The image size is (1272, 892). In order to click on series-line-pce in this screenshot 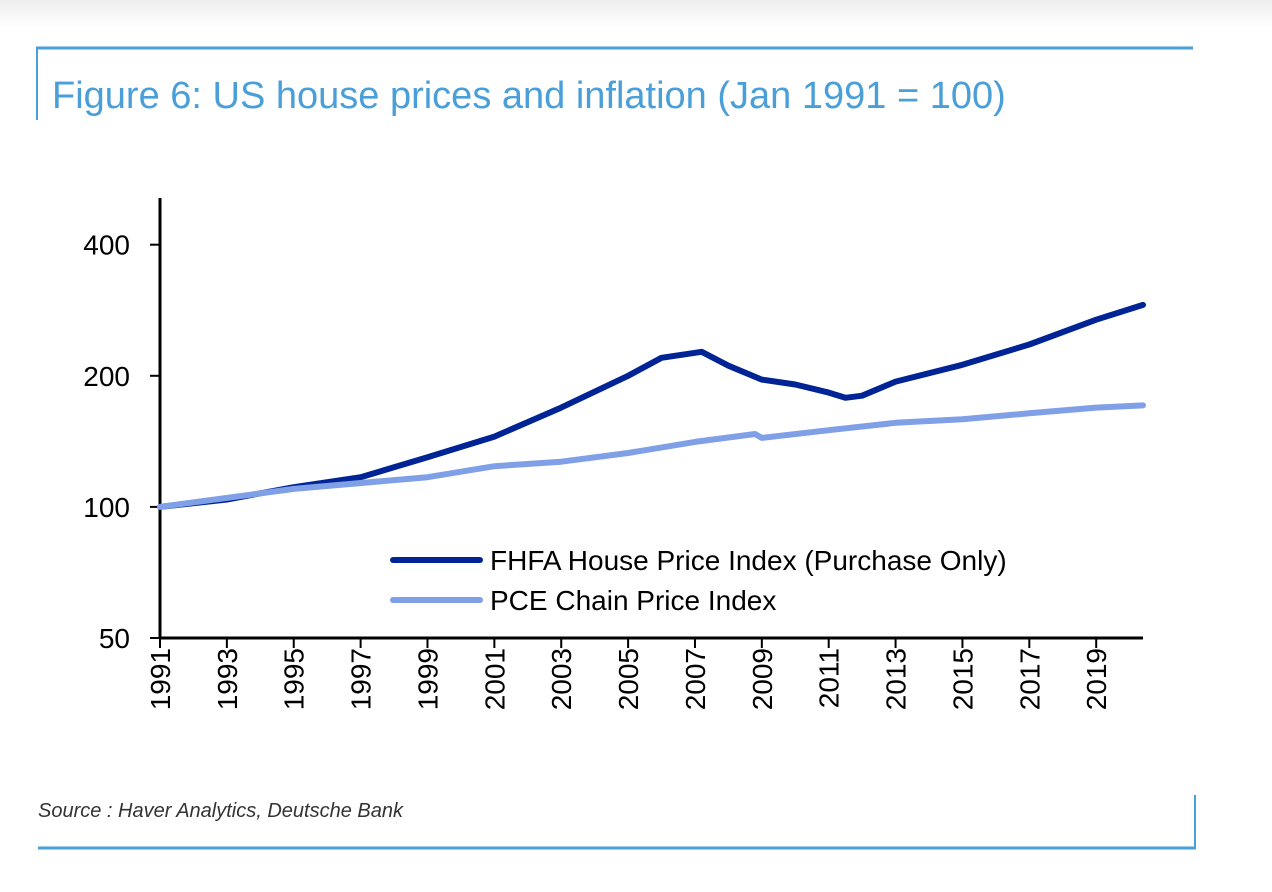, I will do `click(651, 456)`.